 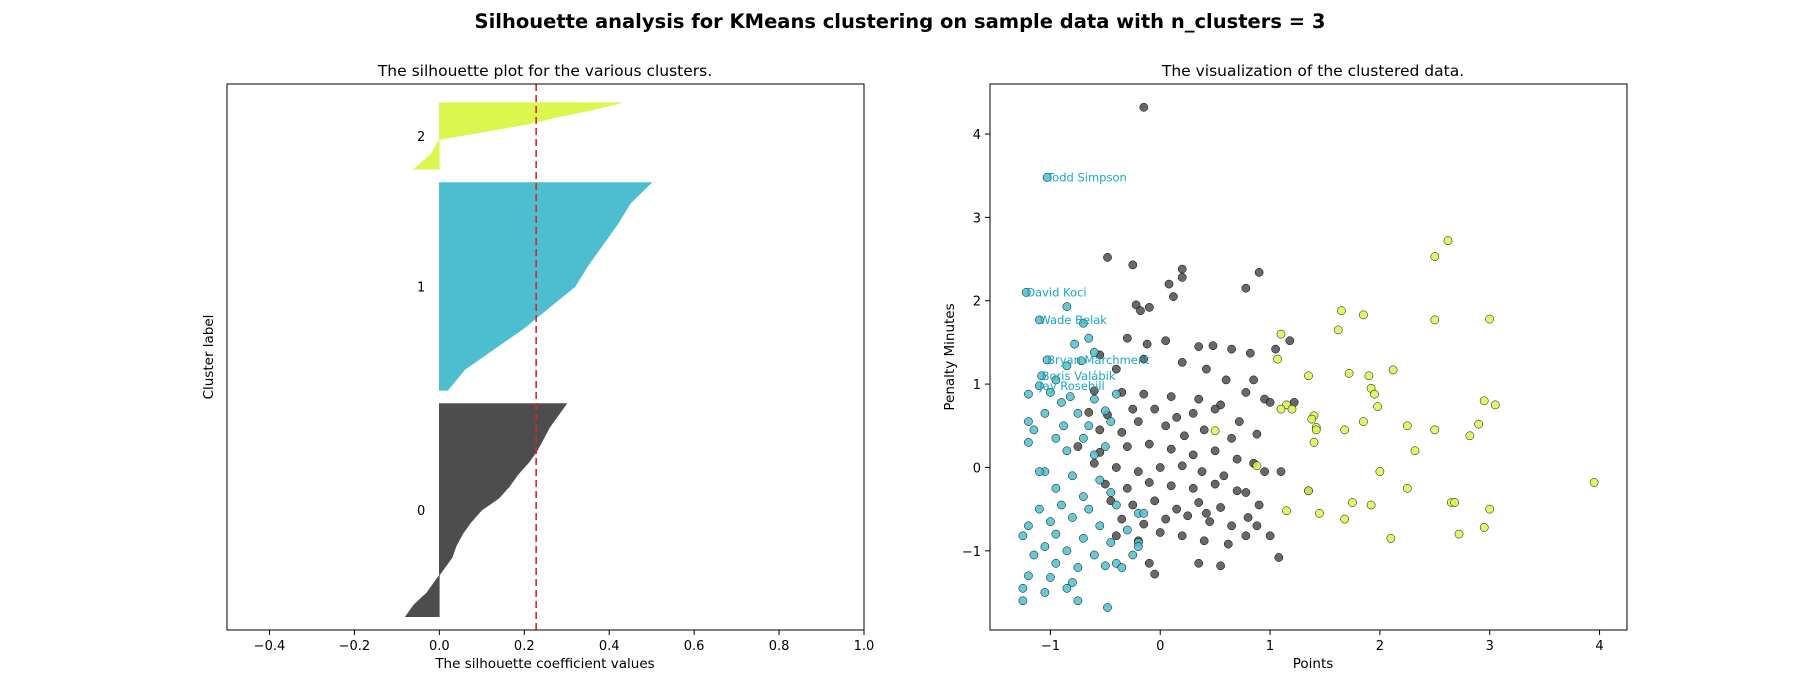 What do you see at coordinates (1071, 386) in the screenshot?
I see `scatter-player-annotation: Jay Rosehill` at bounding box center [1071, 386].